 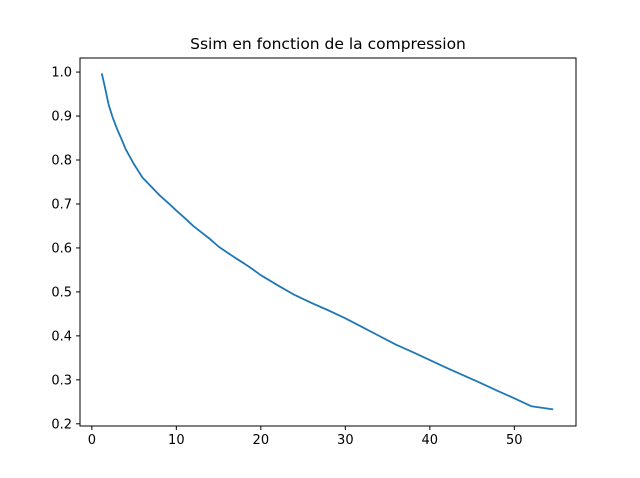 What do you see at coordinates (61, 117) in the screenshot?
I see `y-tick-label: 0.9` at bounding box center [61, 117].